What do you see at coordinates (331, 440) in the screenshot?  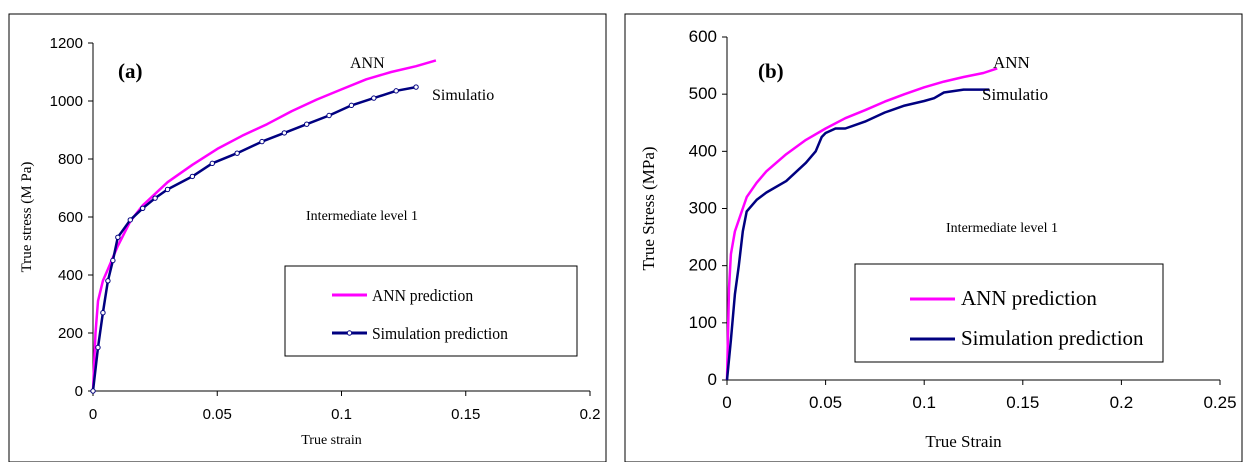 I see `x-axis-title: True strain` at bounding box center [331, 440].